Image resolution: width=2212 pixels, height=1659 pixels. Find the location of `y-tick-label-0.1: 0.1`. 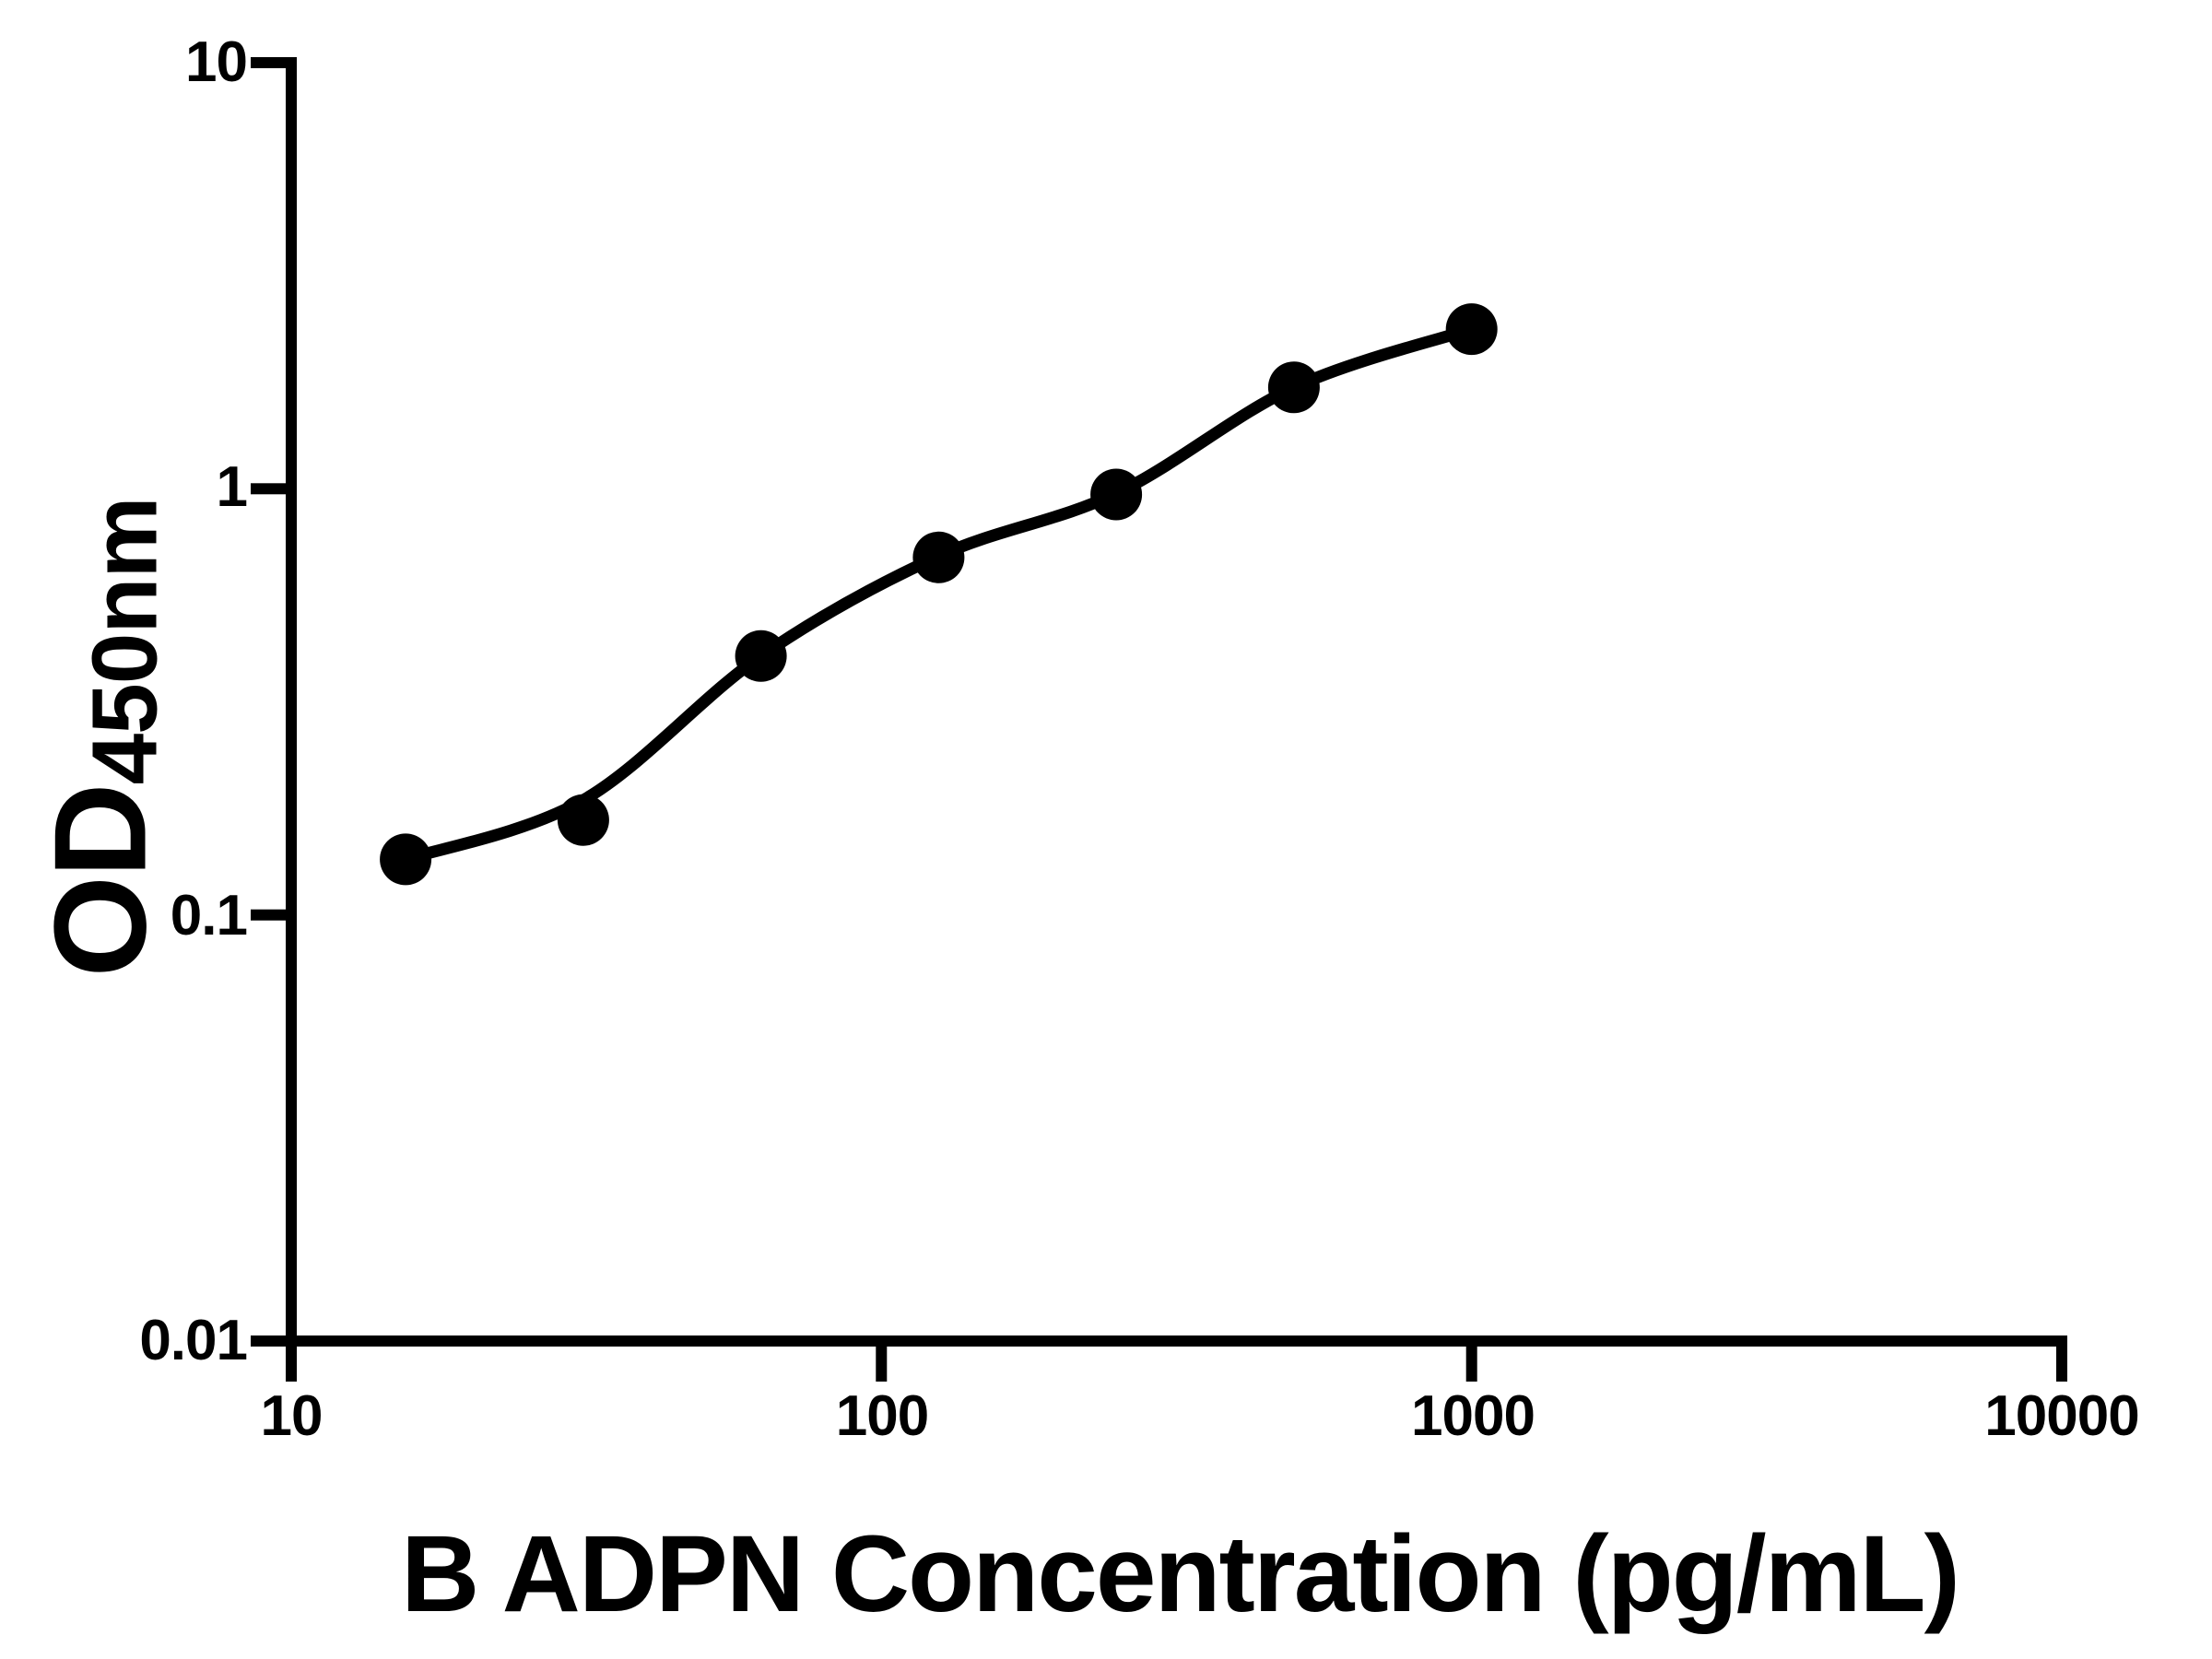

y-tick-label-0.1: 0.1 is located at coordinates (209, 915).